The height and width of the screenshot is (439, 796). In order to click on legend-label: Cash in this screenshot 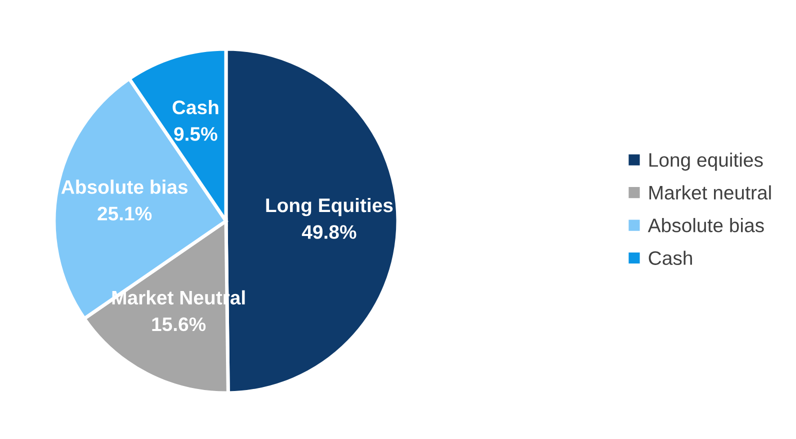, I will do `click(670, 258)`.